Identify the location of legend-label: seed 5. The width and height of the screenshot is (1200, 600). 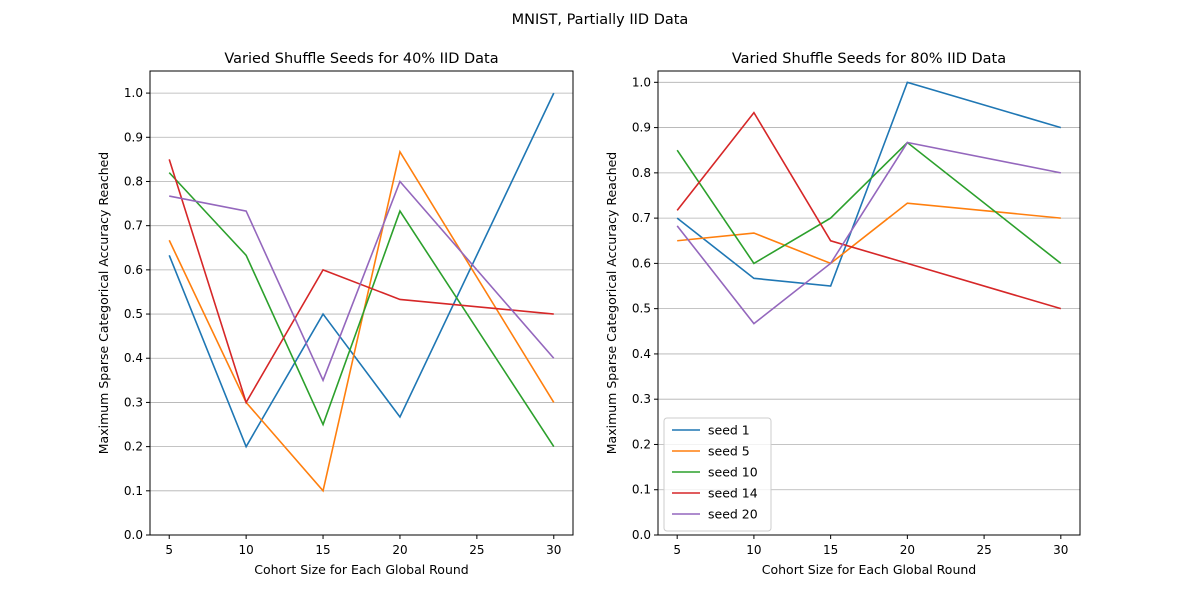
(729, 451).